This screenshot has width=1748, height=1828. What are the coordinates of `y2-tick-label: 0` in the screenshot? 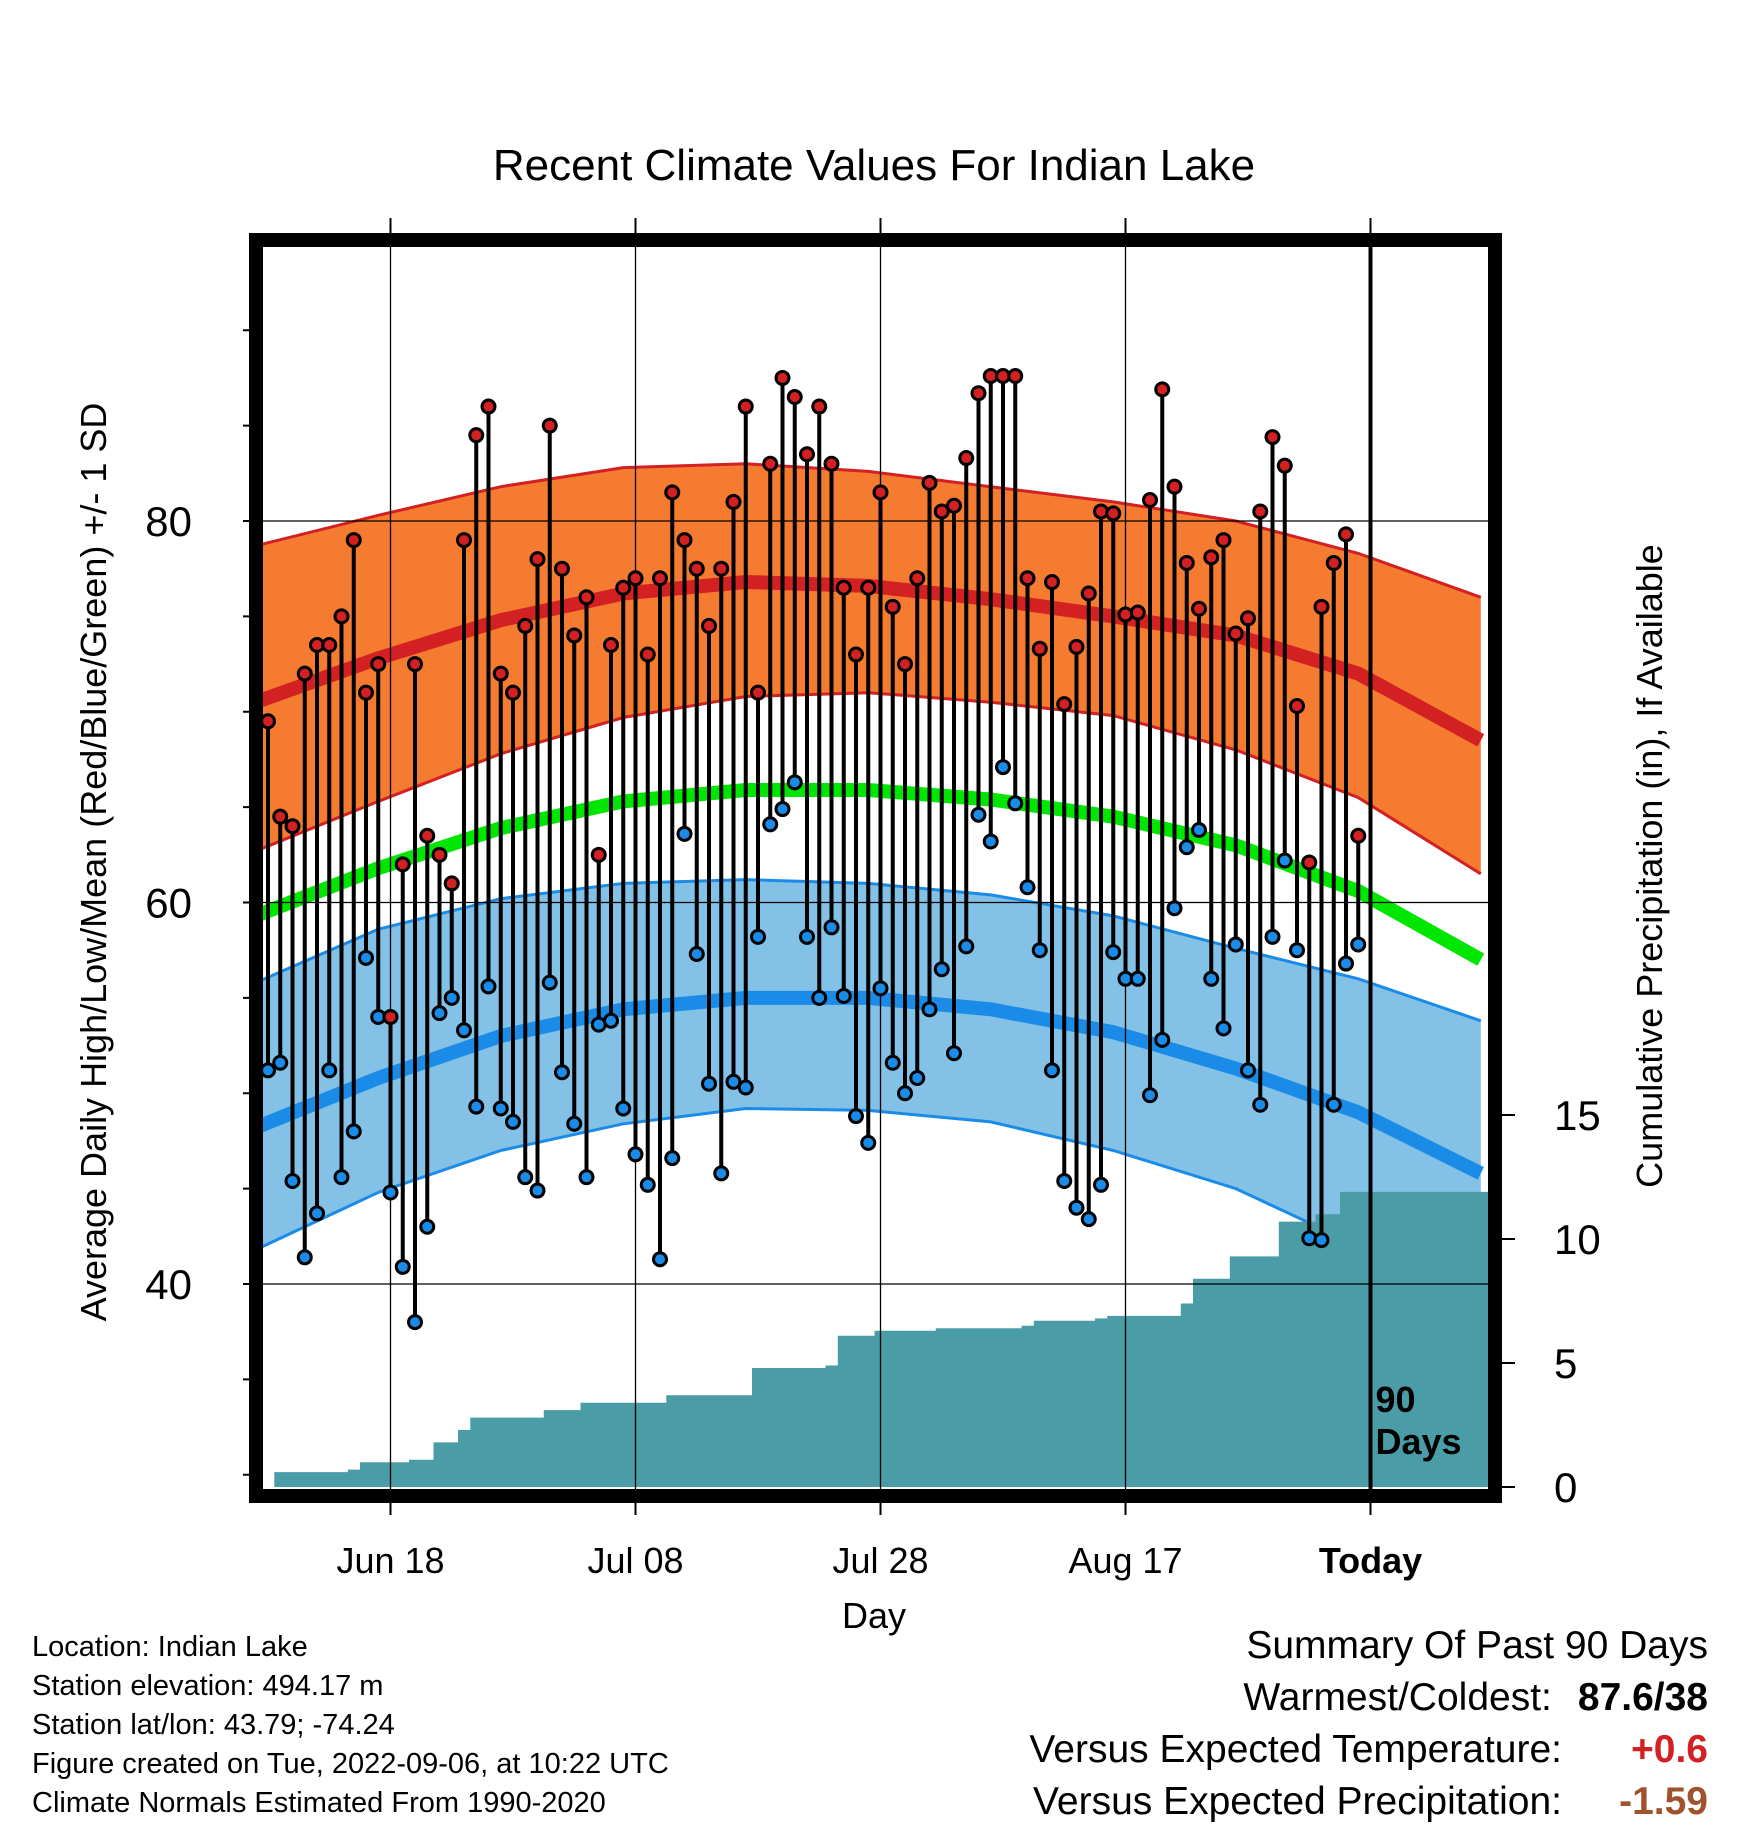 It's located at (1565, 1487).